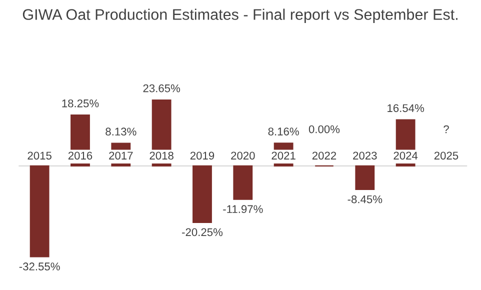  What do you see at coordinates (284, 156) in the screenshot?
I see `x-tick-label: 2021` at bounding box center [284, 156].